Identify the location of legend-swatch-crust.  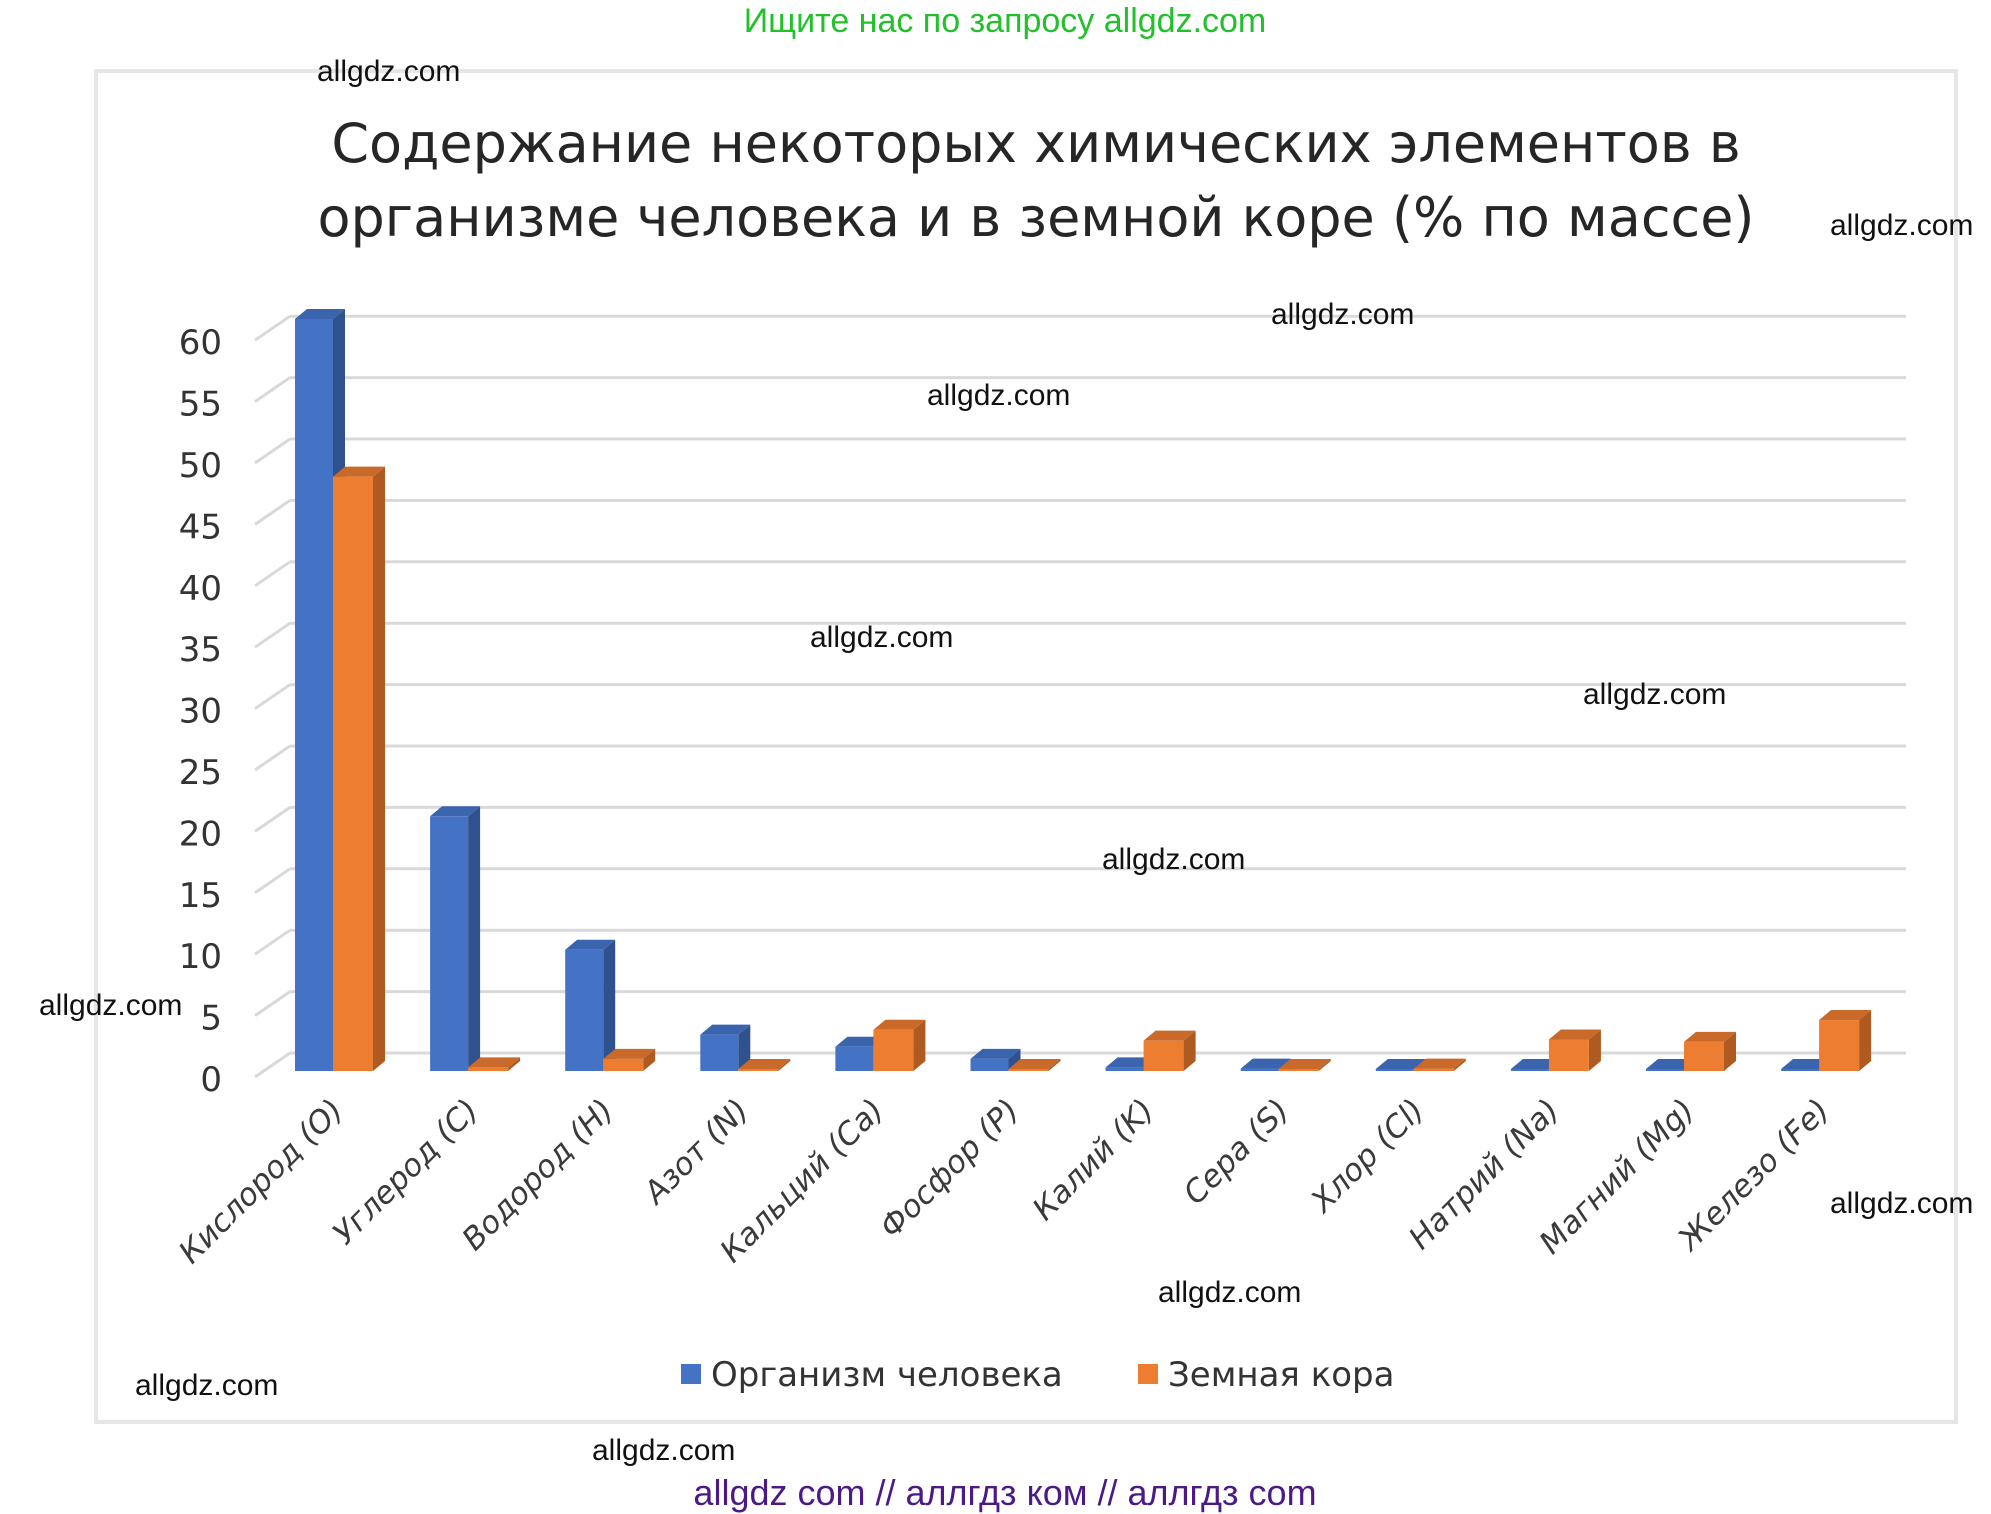
(1148, 1374).